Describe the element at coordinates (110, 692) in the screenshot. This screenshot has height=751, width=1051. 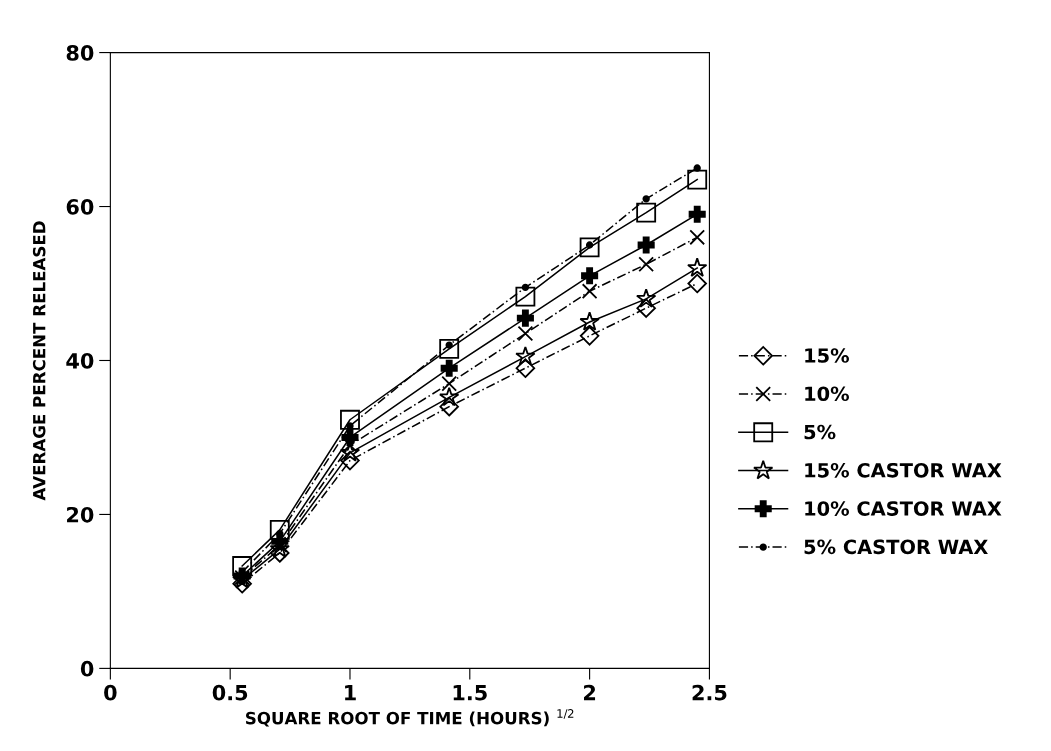
I see `x-tick-label: 0` at that location.